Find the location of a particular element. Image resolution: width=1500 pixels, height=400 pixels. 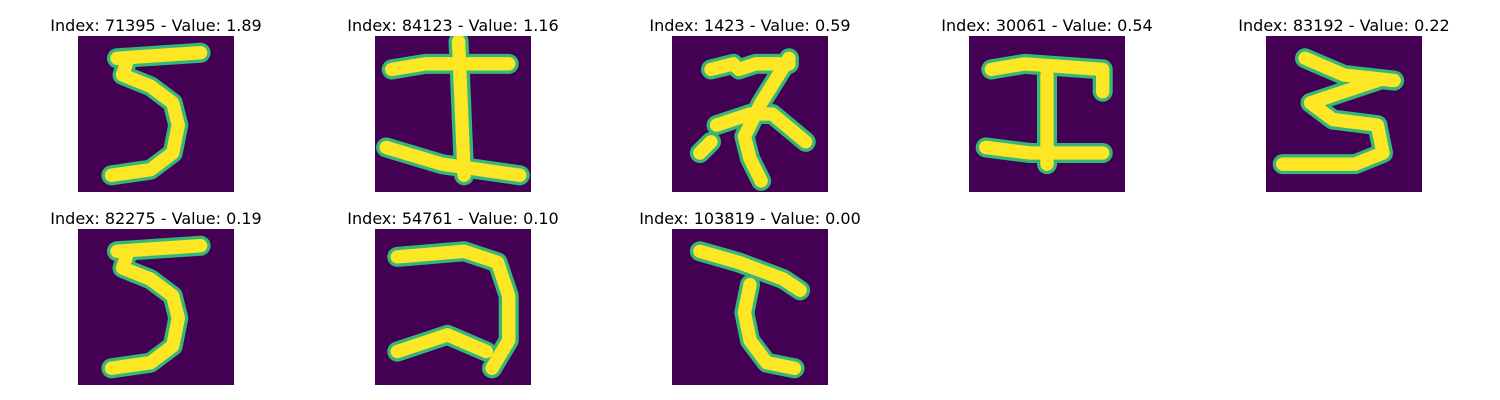

image-panel: Index: 103819 - Value: 0.00 is located at coordinates (750, 297).